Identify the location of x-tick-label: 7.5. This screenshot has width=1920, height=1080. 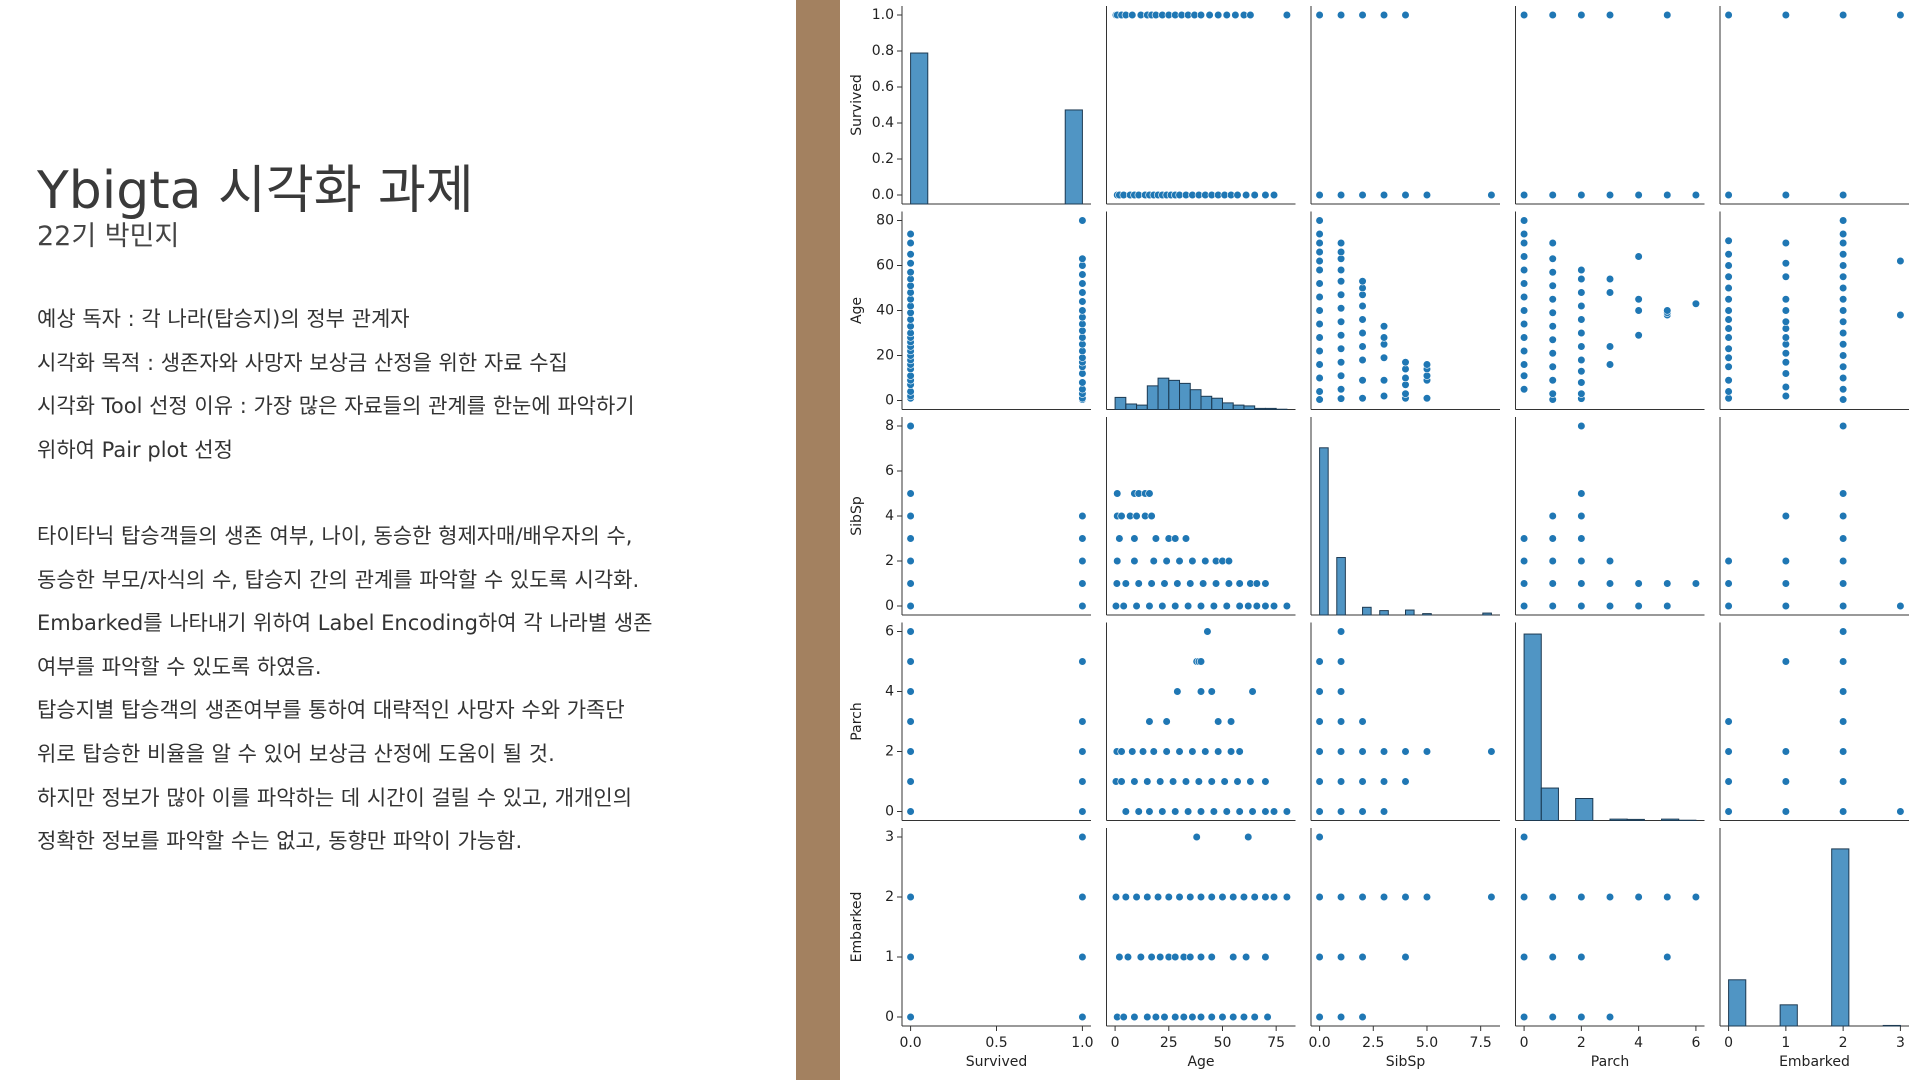
(1481, 1043).